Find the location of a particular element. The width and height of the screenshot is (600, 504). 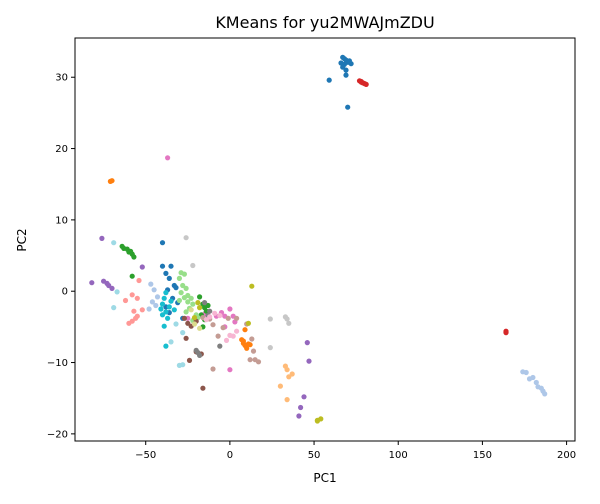

x-tick-label: 150 is located at coordinates (482, 455).